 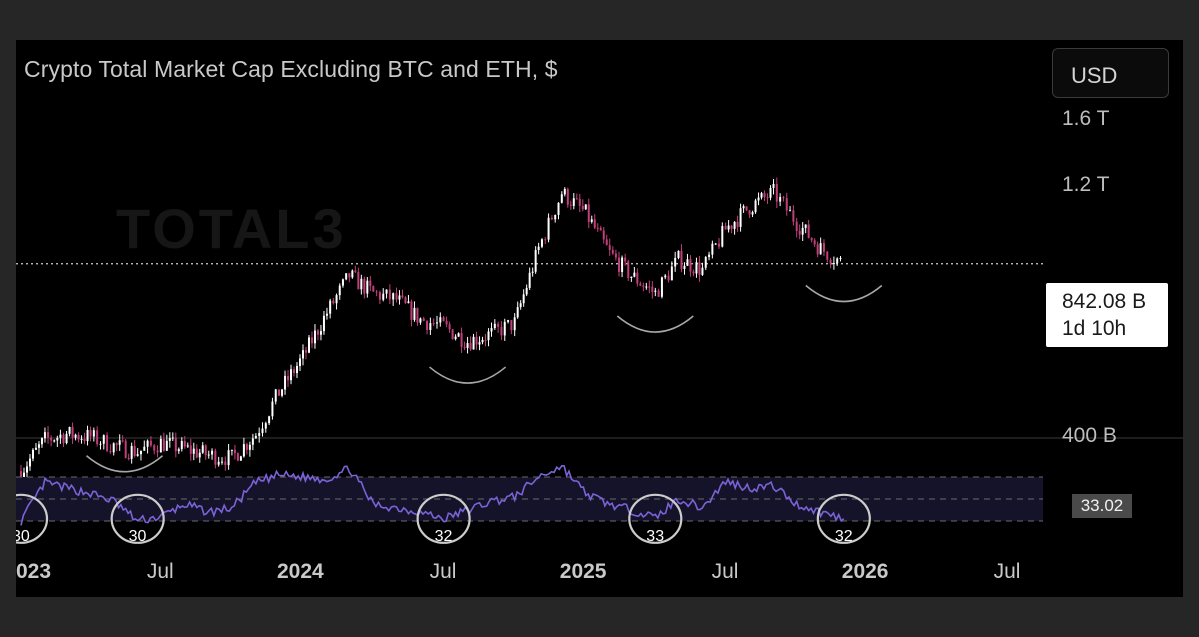 I want to click on round-bottom-arc, so click(x=468, y=375).